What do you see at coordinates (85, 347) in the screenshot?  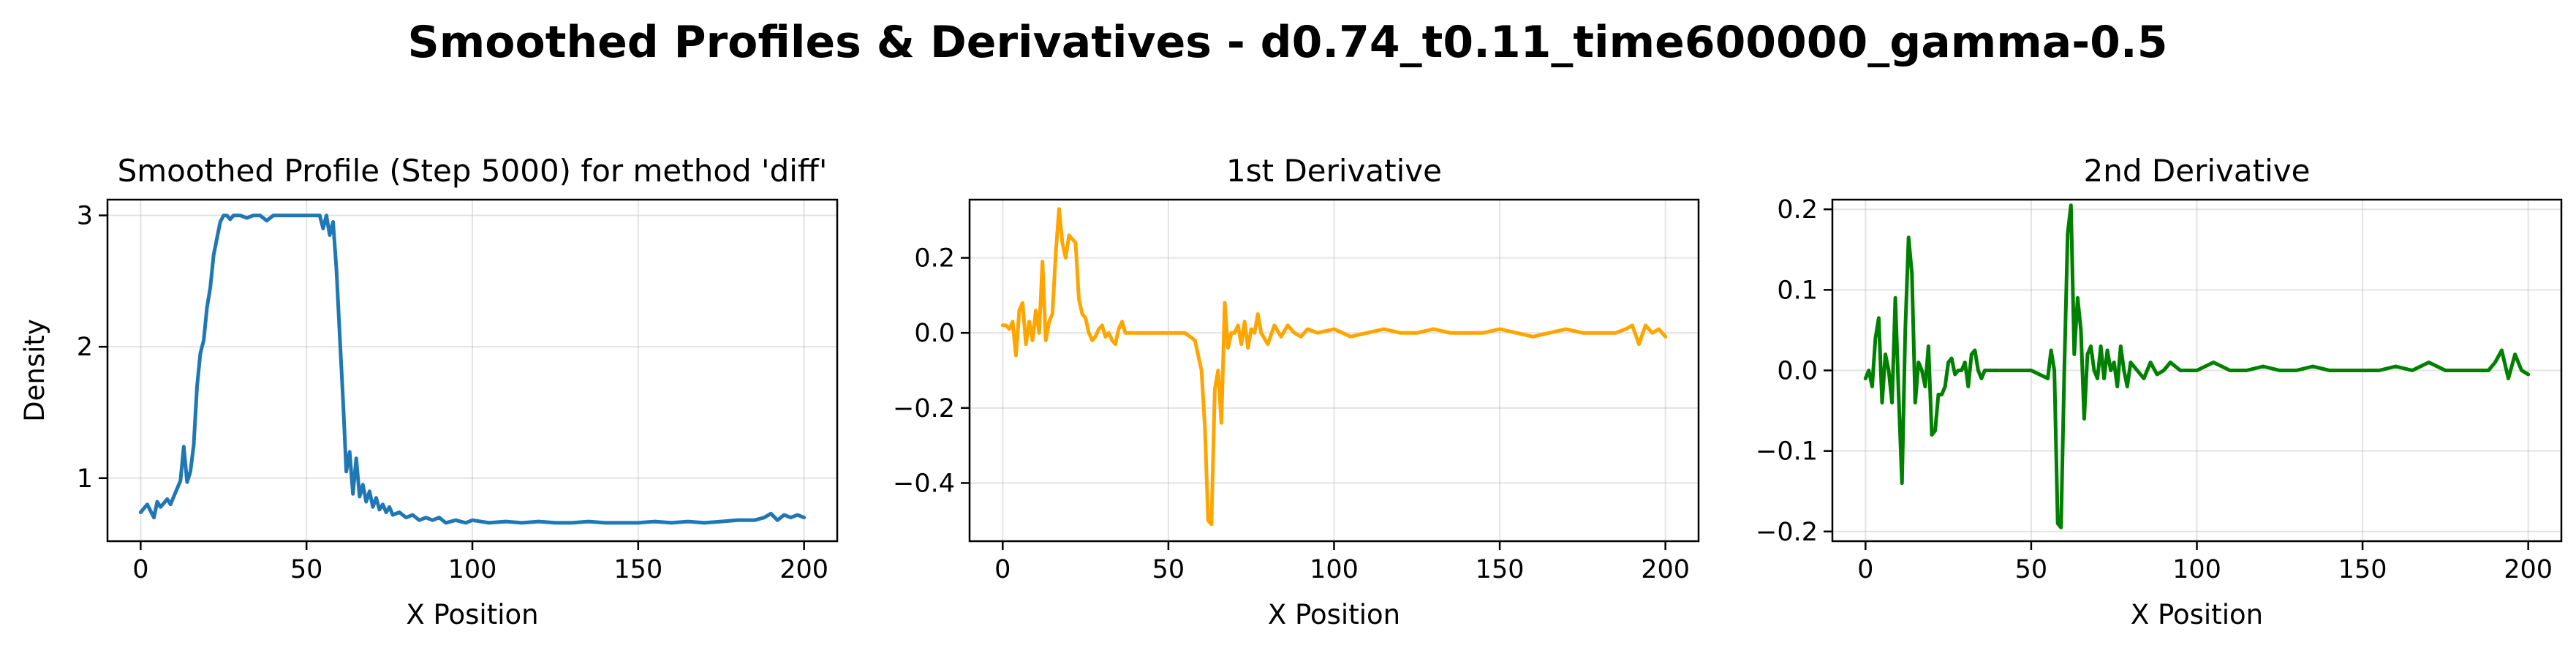 I see `y-tick-label: 2` at bounding box center [85, 347].